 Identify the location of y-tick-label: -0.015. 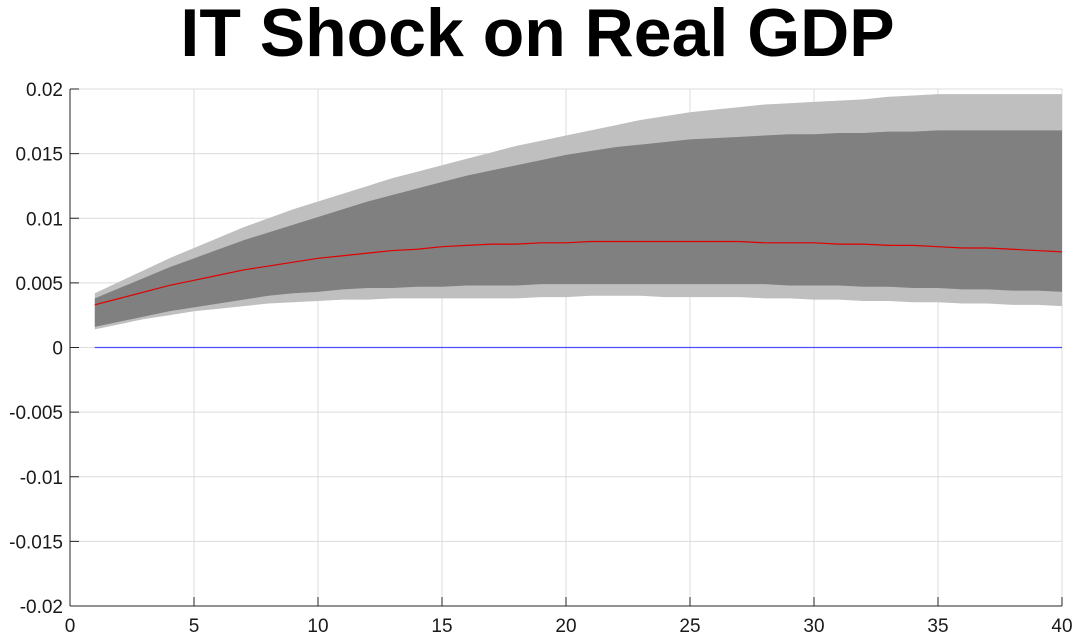
(36, 542).